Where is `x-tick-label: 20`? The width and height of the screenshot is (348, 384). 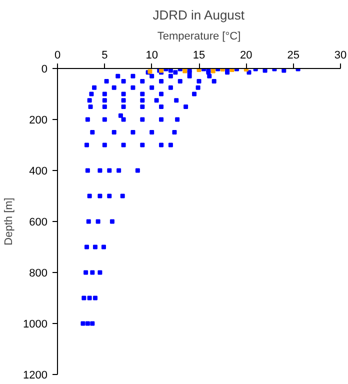
x-tick-label: 20 is located at coordinates (246, 56).